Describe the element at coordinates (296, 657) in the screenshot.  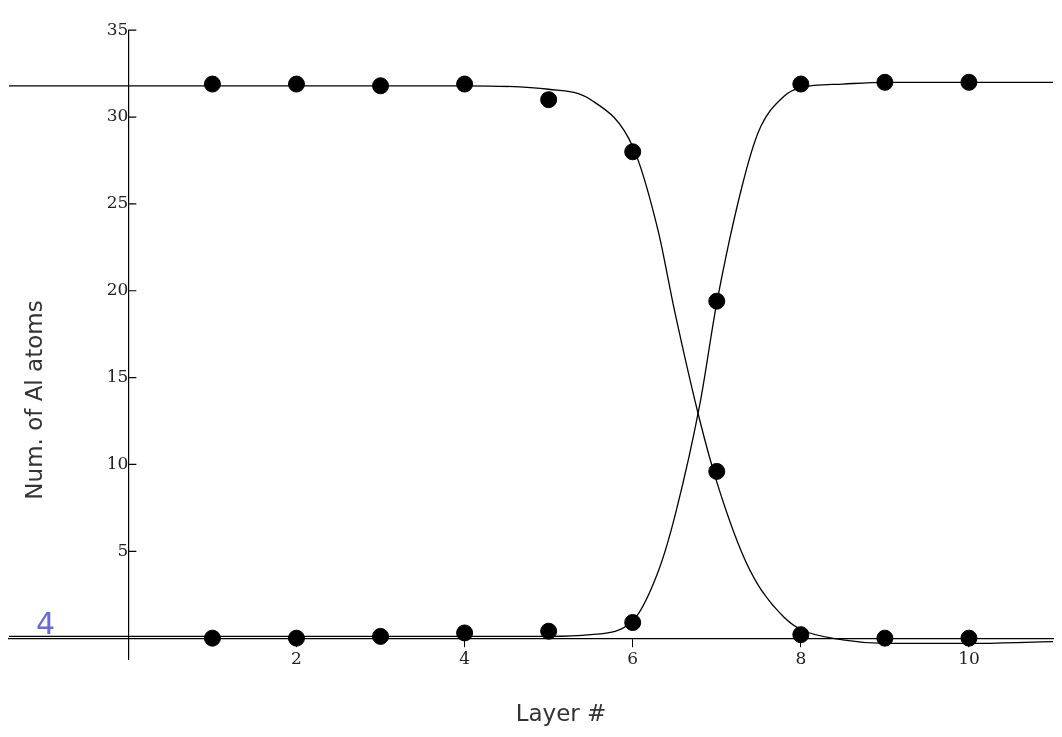
I see `x-tick-label: 2` at that location.